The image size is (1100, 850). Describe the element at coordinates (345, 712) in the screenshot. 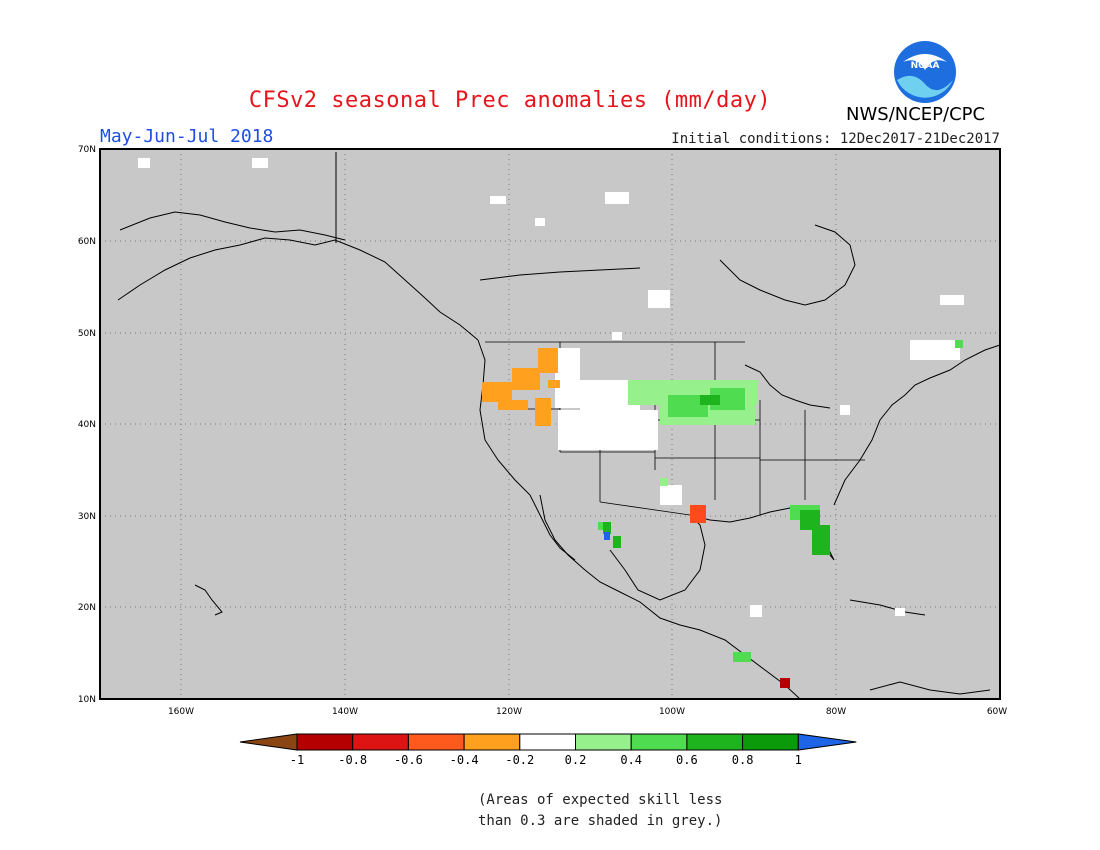

I see `lon-label: 140W` at that location.